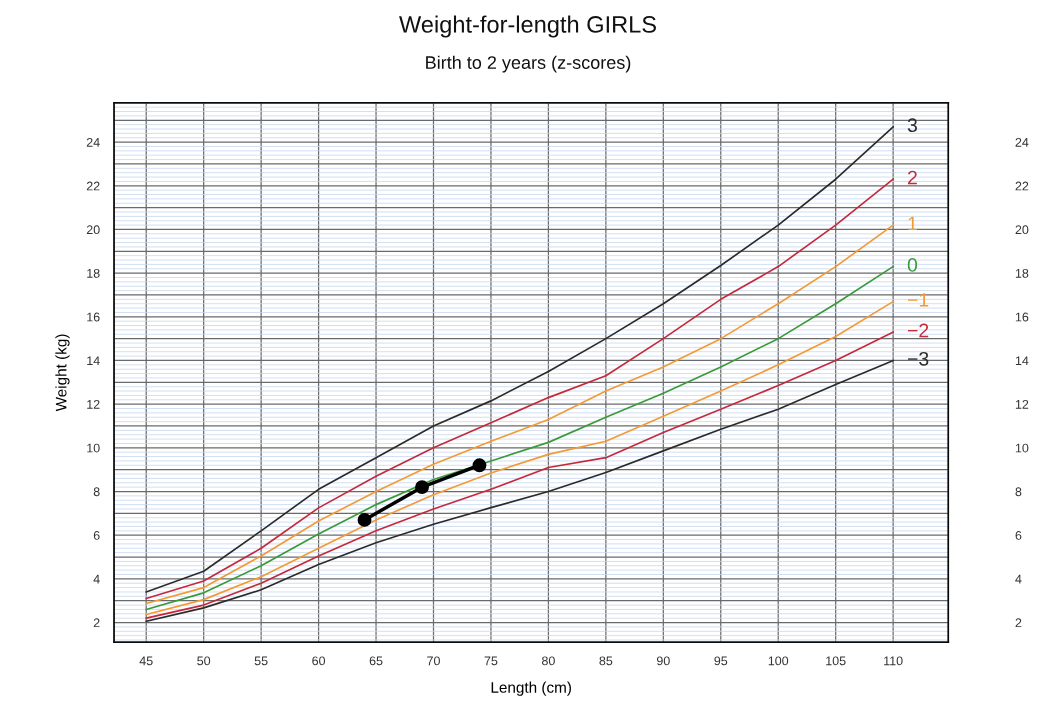 The image size is (1056, 724). Describe the element at coordinates (146, 661) in the screenshot. I see `x-tick-label: 45` at that location.